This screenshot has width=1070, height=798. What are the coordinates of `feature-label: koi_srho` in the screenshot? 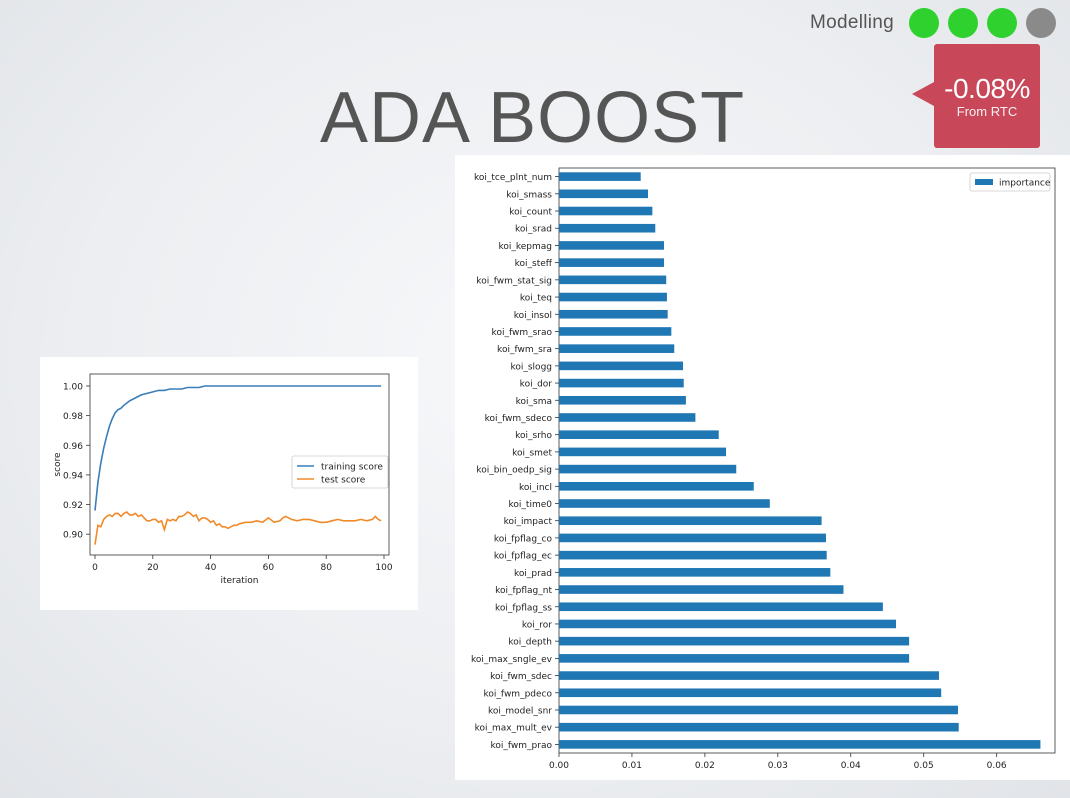 It's located at (533, 436).